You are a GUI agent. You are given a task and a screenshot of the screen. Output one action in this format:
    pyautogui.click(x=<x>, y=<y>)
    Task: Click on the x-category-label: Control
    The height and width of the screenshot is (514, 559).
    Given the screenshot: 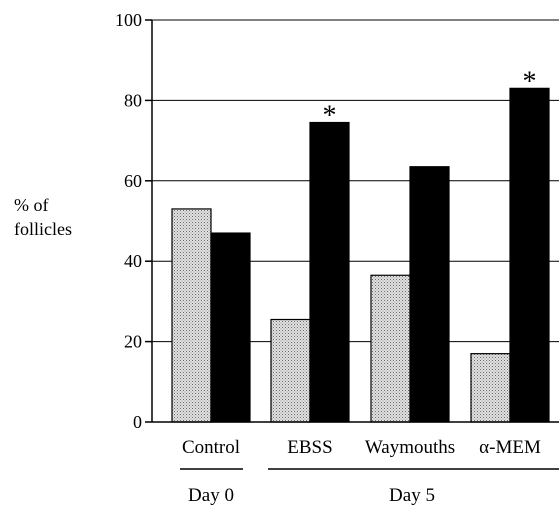 What is the action you would take?
    pyautogui.click(x=211, y=447)
    